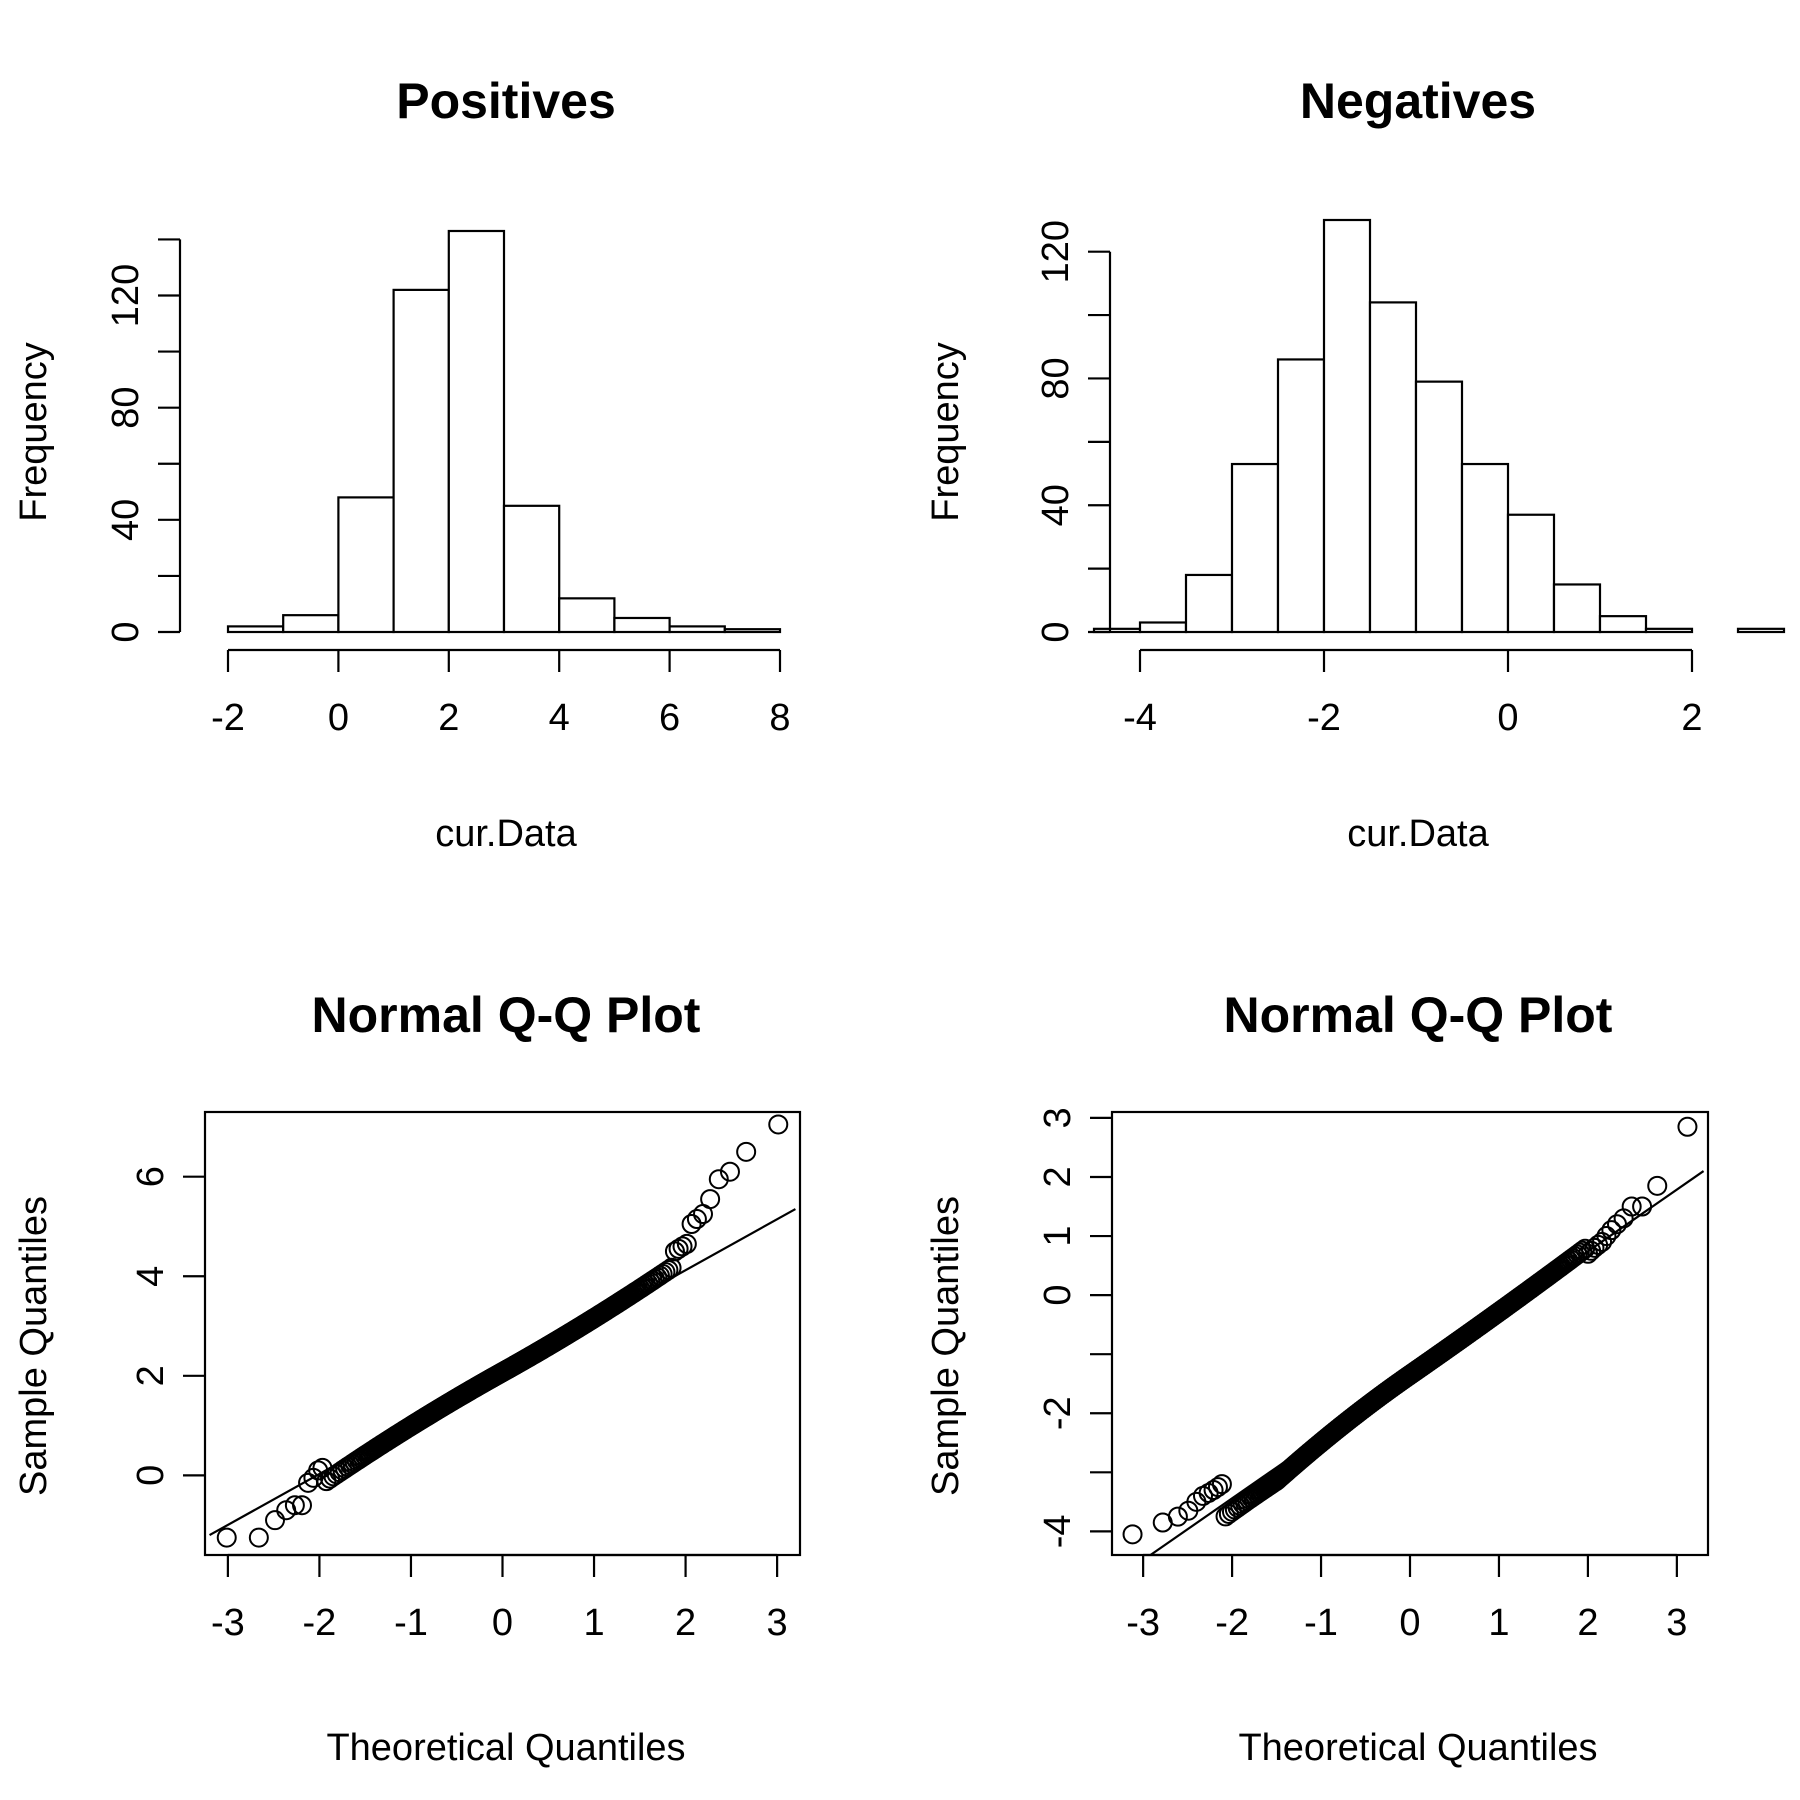 The image size is (1800, 1800). I want to click on y-axis: 0 2 4 6, so click(167, 1326).